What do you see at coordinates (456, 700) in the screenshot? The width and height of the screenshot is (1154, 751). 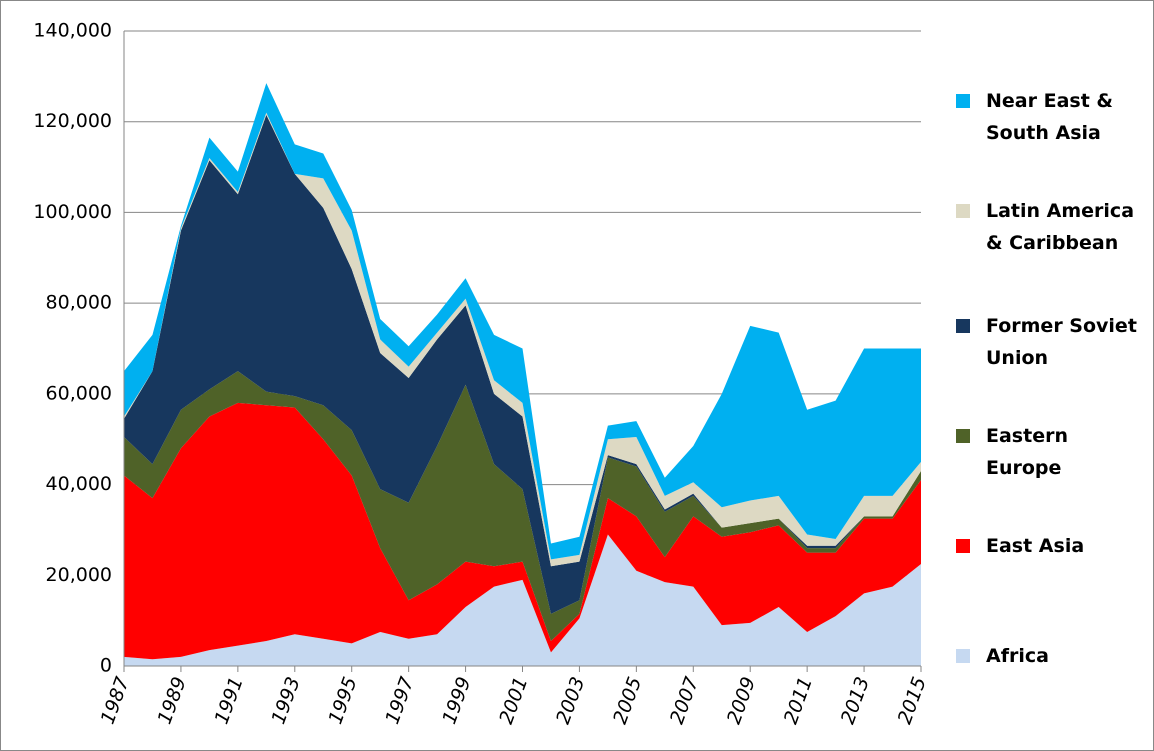 I see `x-tick-label: 1999` at bounding box center [456, 700].